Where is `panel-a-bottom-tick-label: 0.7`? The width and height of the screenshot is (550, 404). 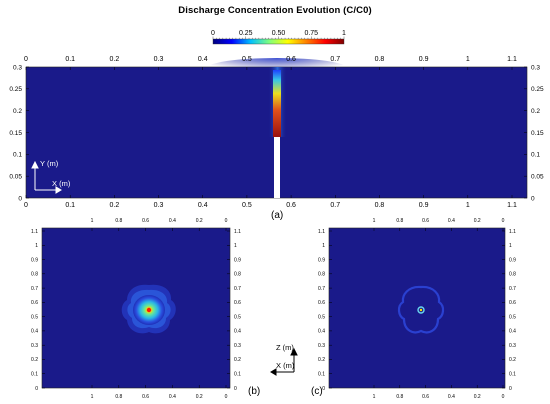 panel-a-bottom-tick-label: 0.7 is located at coordinates (335, 205).